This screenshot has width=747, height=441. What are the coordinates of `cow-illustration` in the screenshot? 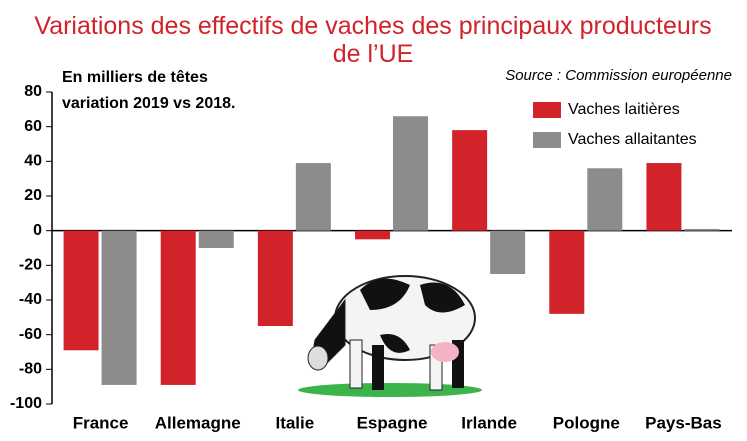 It's located at (390, 336).